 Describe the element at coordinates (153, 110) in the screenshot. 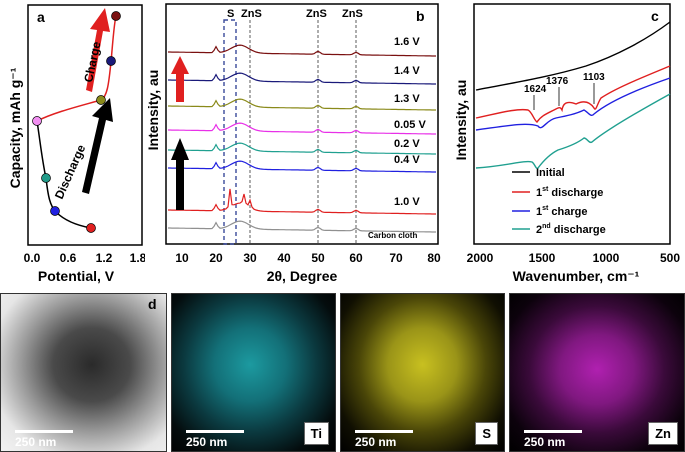

I see `panel-b-ylabel: Intensity, au` at that location.